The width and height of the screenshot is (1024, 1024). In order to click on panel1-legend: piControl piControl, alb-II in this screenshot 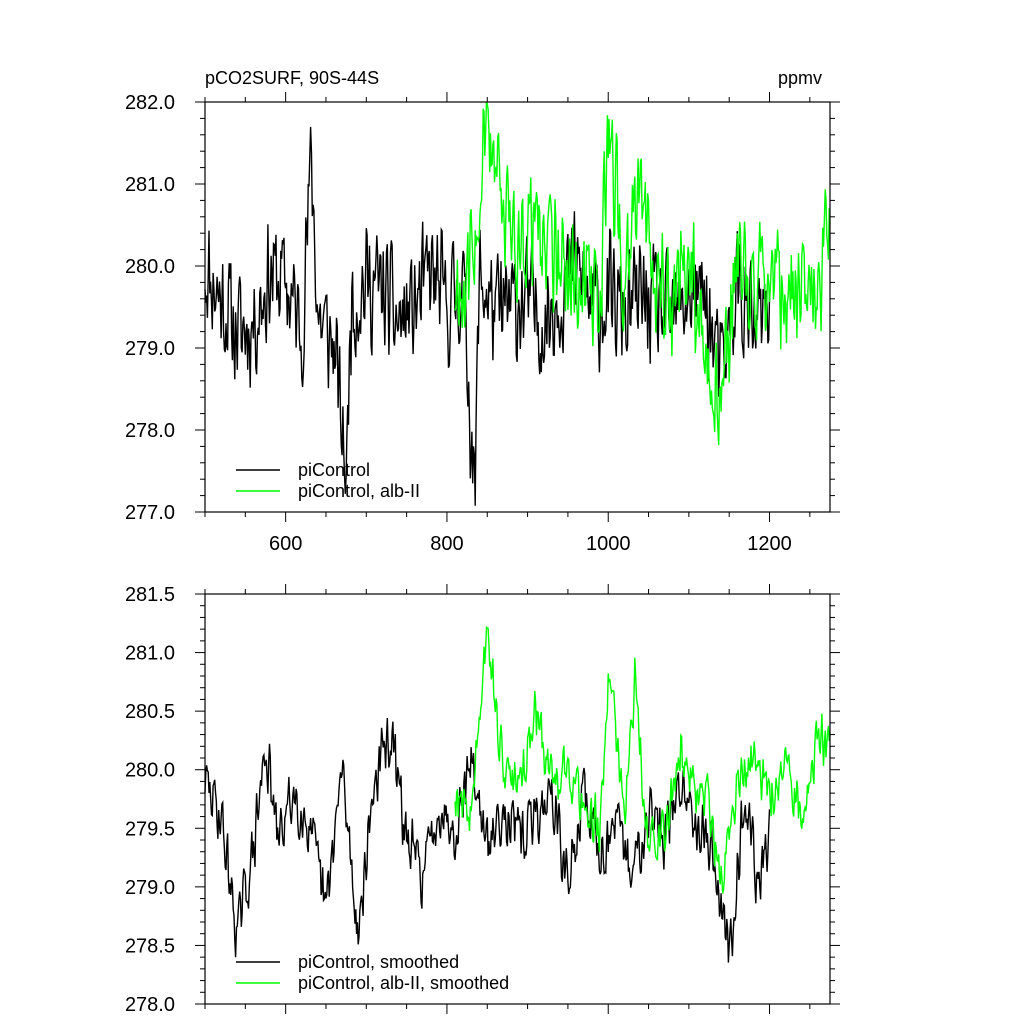, I will do `click(328, 480)`.